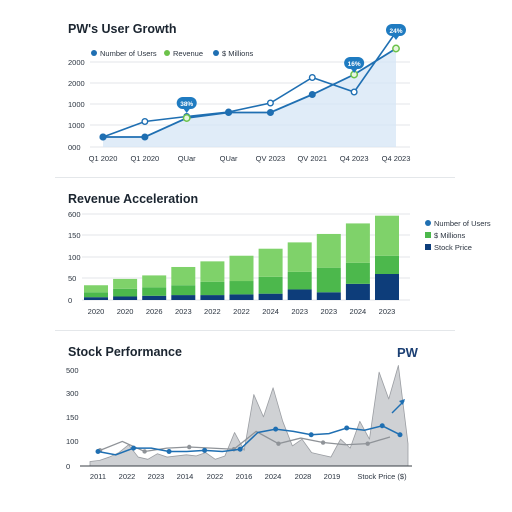 This screenshot has width=512, height=512. I want to click on chart-title: PW's User Growth, so click(122, 29).